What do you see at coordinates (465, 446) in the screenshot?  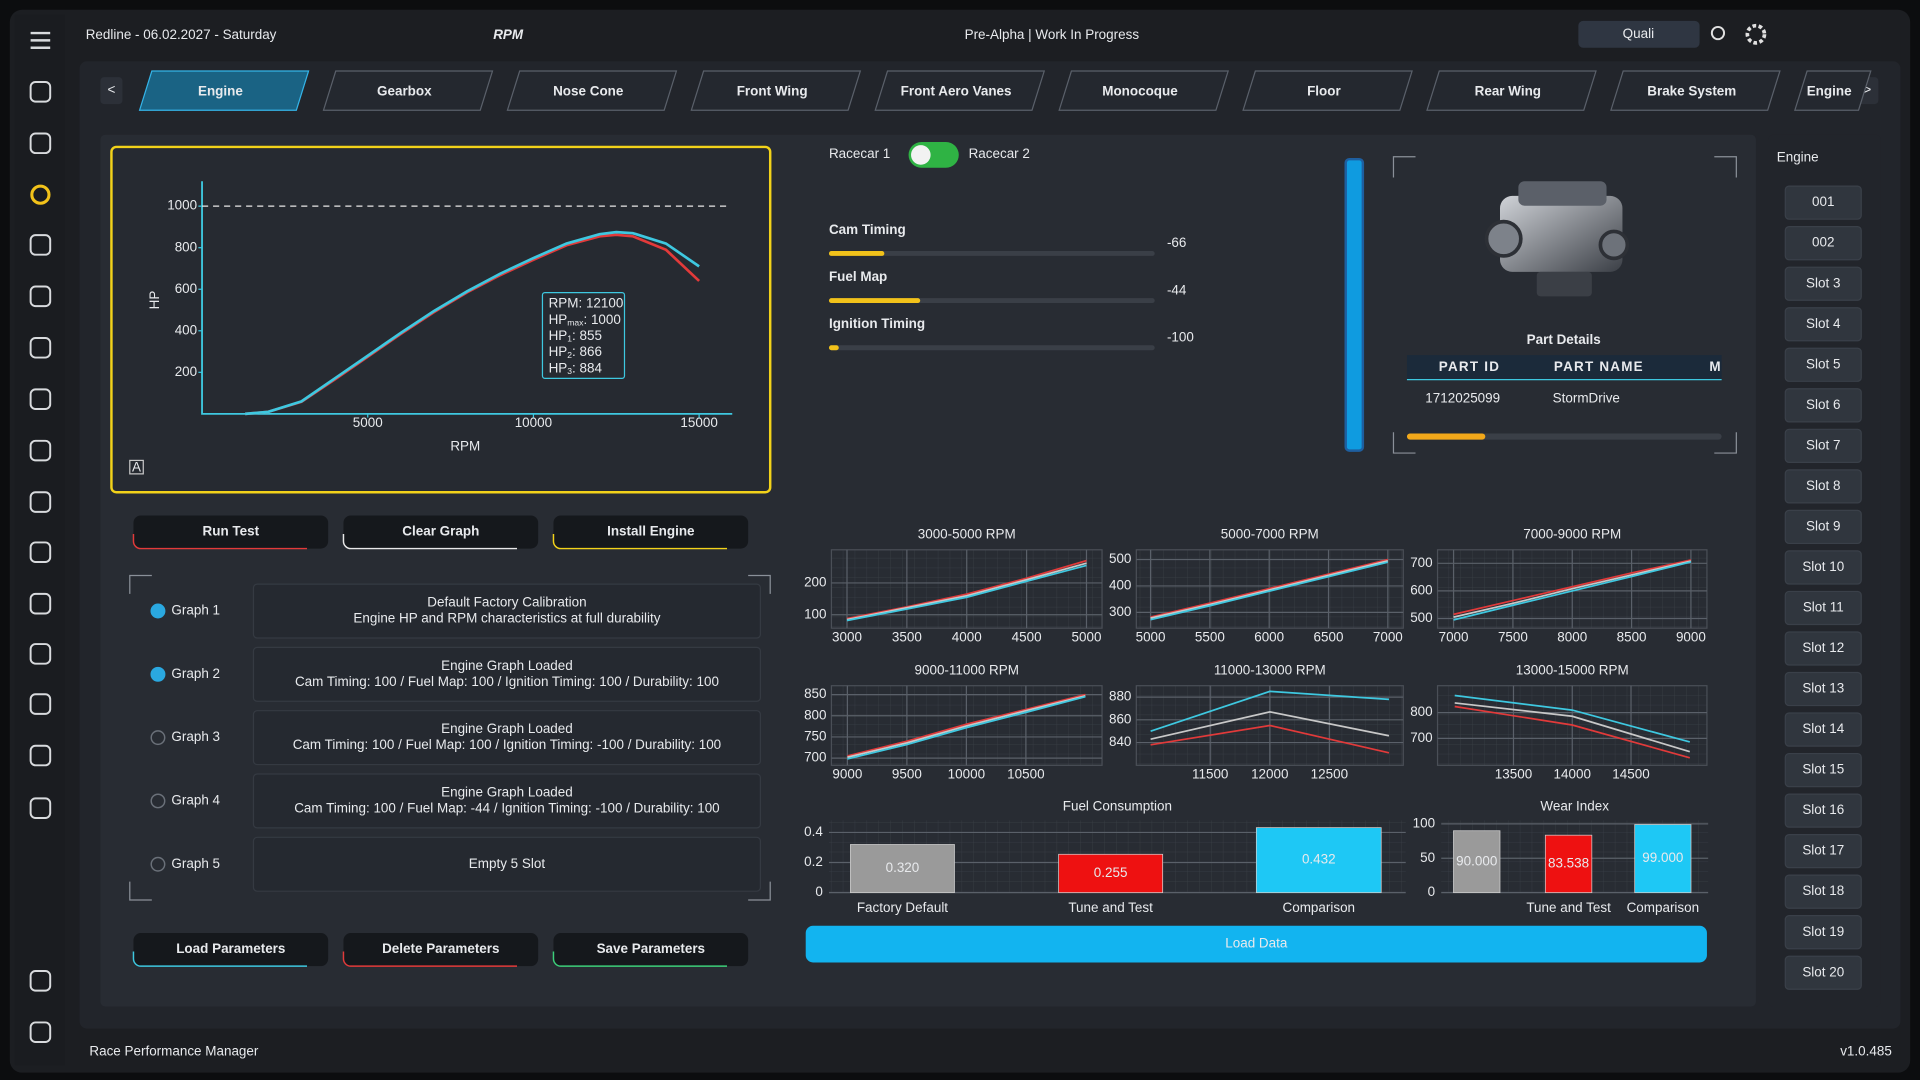 I see `x-axis-label: RPM` at bounding box center [465, 446].